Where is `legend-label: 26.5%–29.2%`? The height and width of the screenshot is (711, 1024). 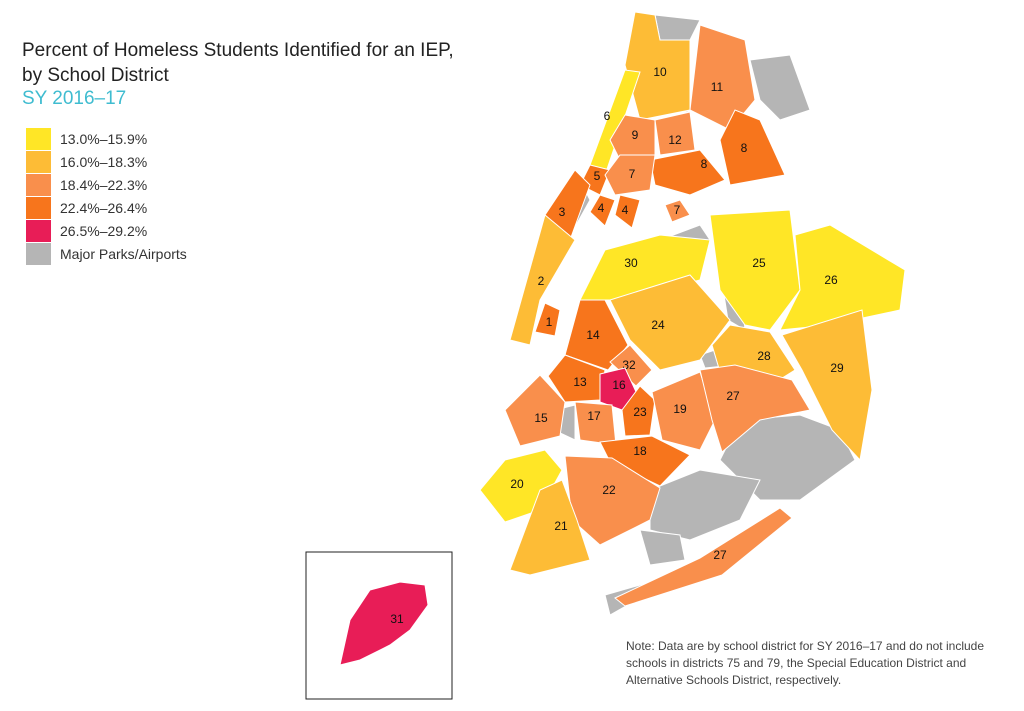 legend-label: 26.5%–29.2% is located at coordinates (104, 230).